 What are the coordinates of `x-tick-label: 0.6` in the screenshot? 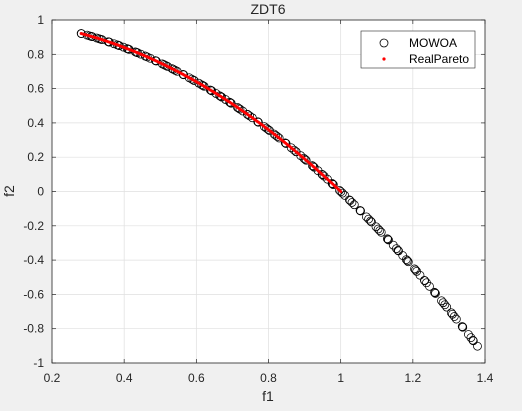 It's located at (196, 378).